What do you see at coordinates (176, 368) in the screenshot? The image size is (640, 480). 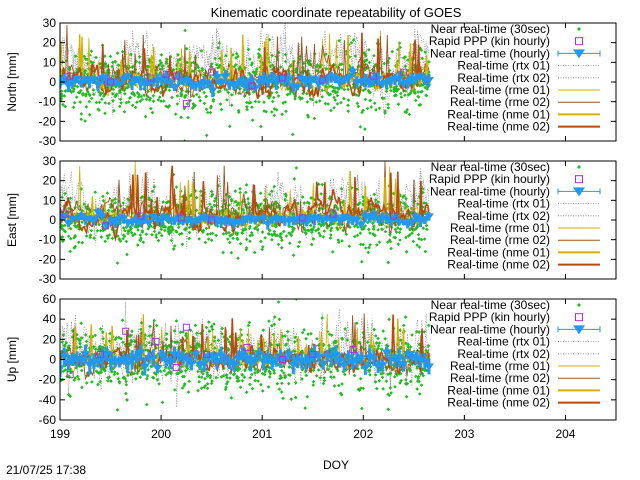 I see `point-ppp` at bounding box center [176, 368].